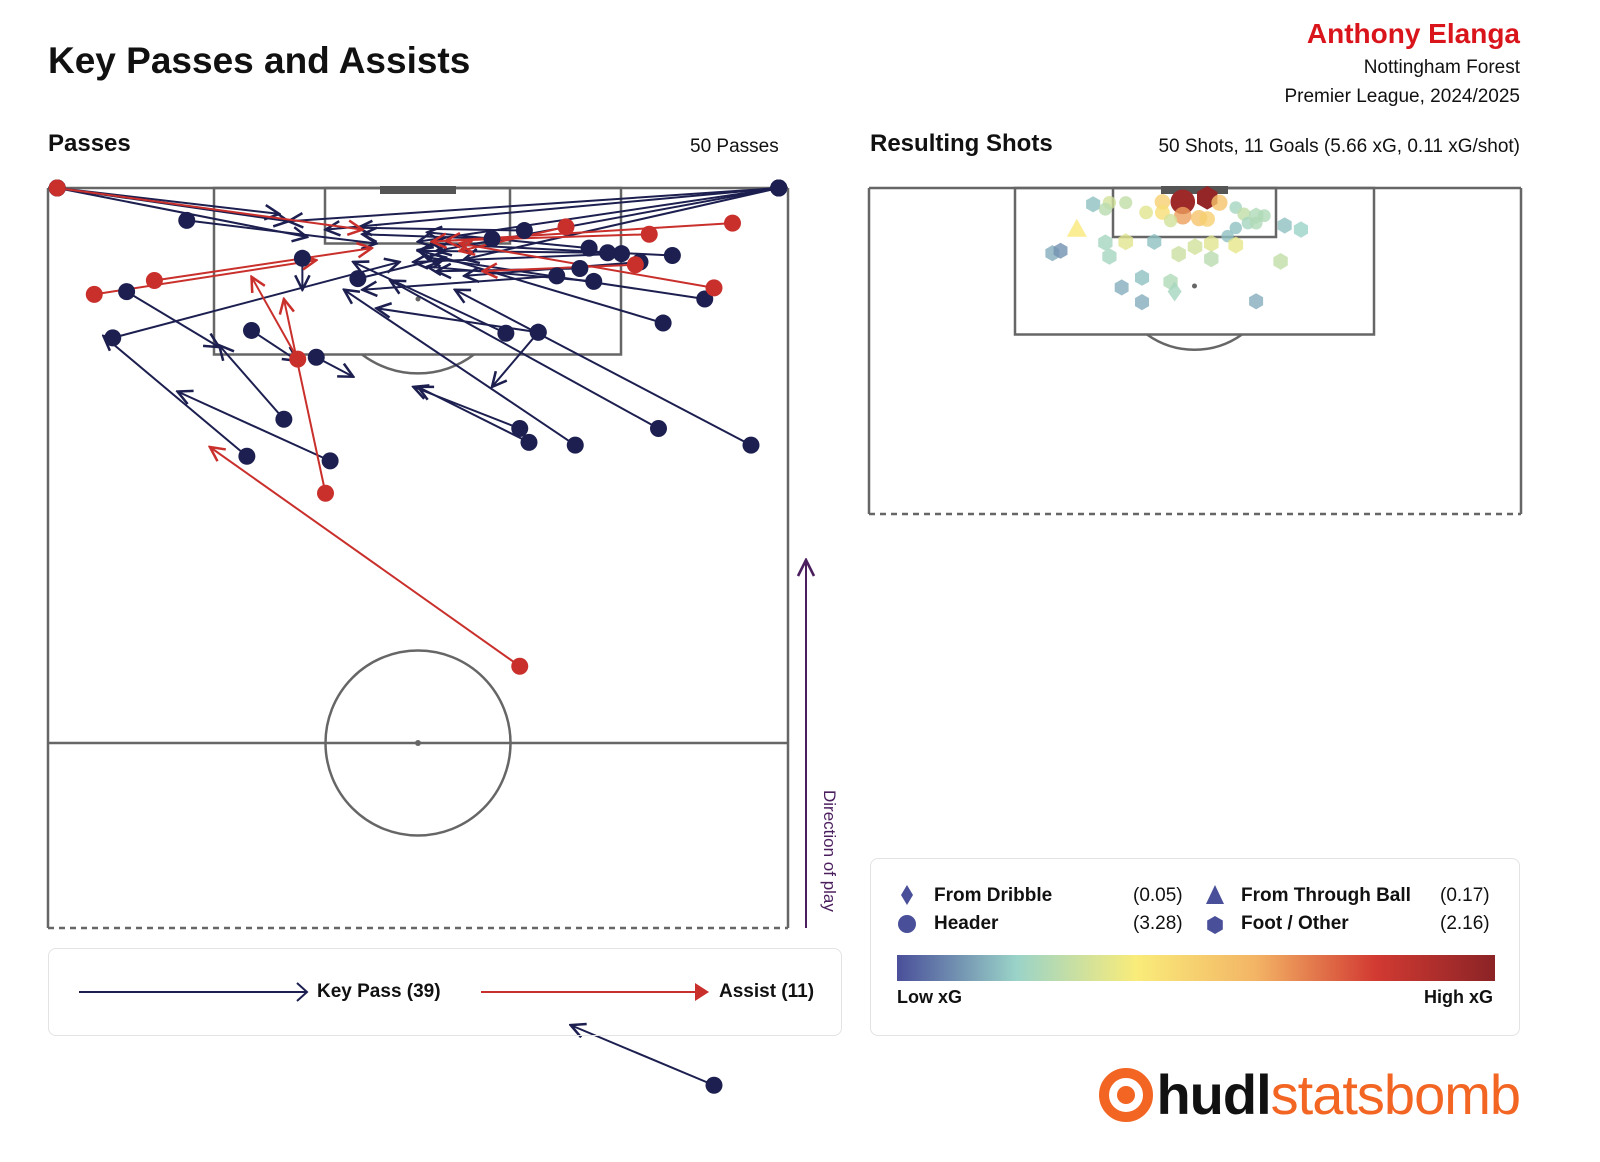 This screenshot has width=1600, height=1162. What do you see at coordinates (1061, 909) in the screenshot?
I see `shot-legend-icons` at bounding box center [1061, 909].